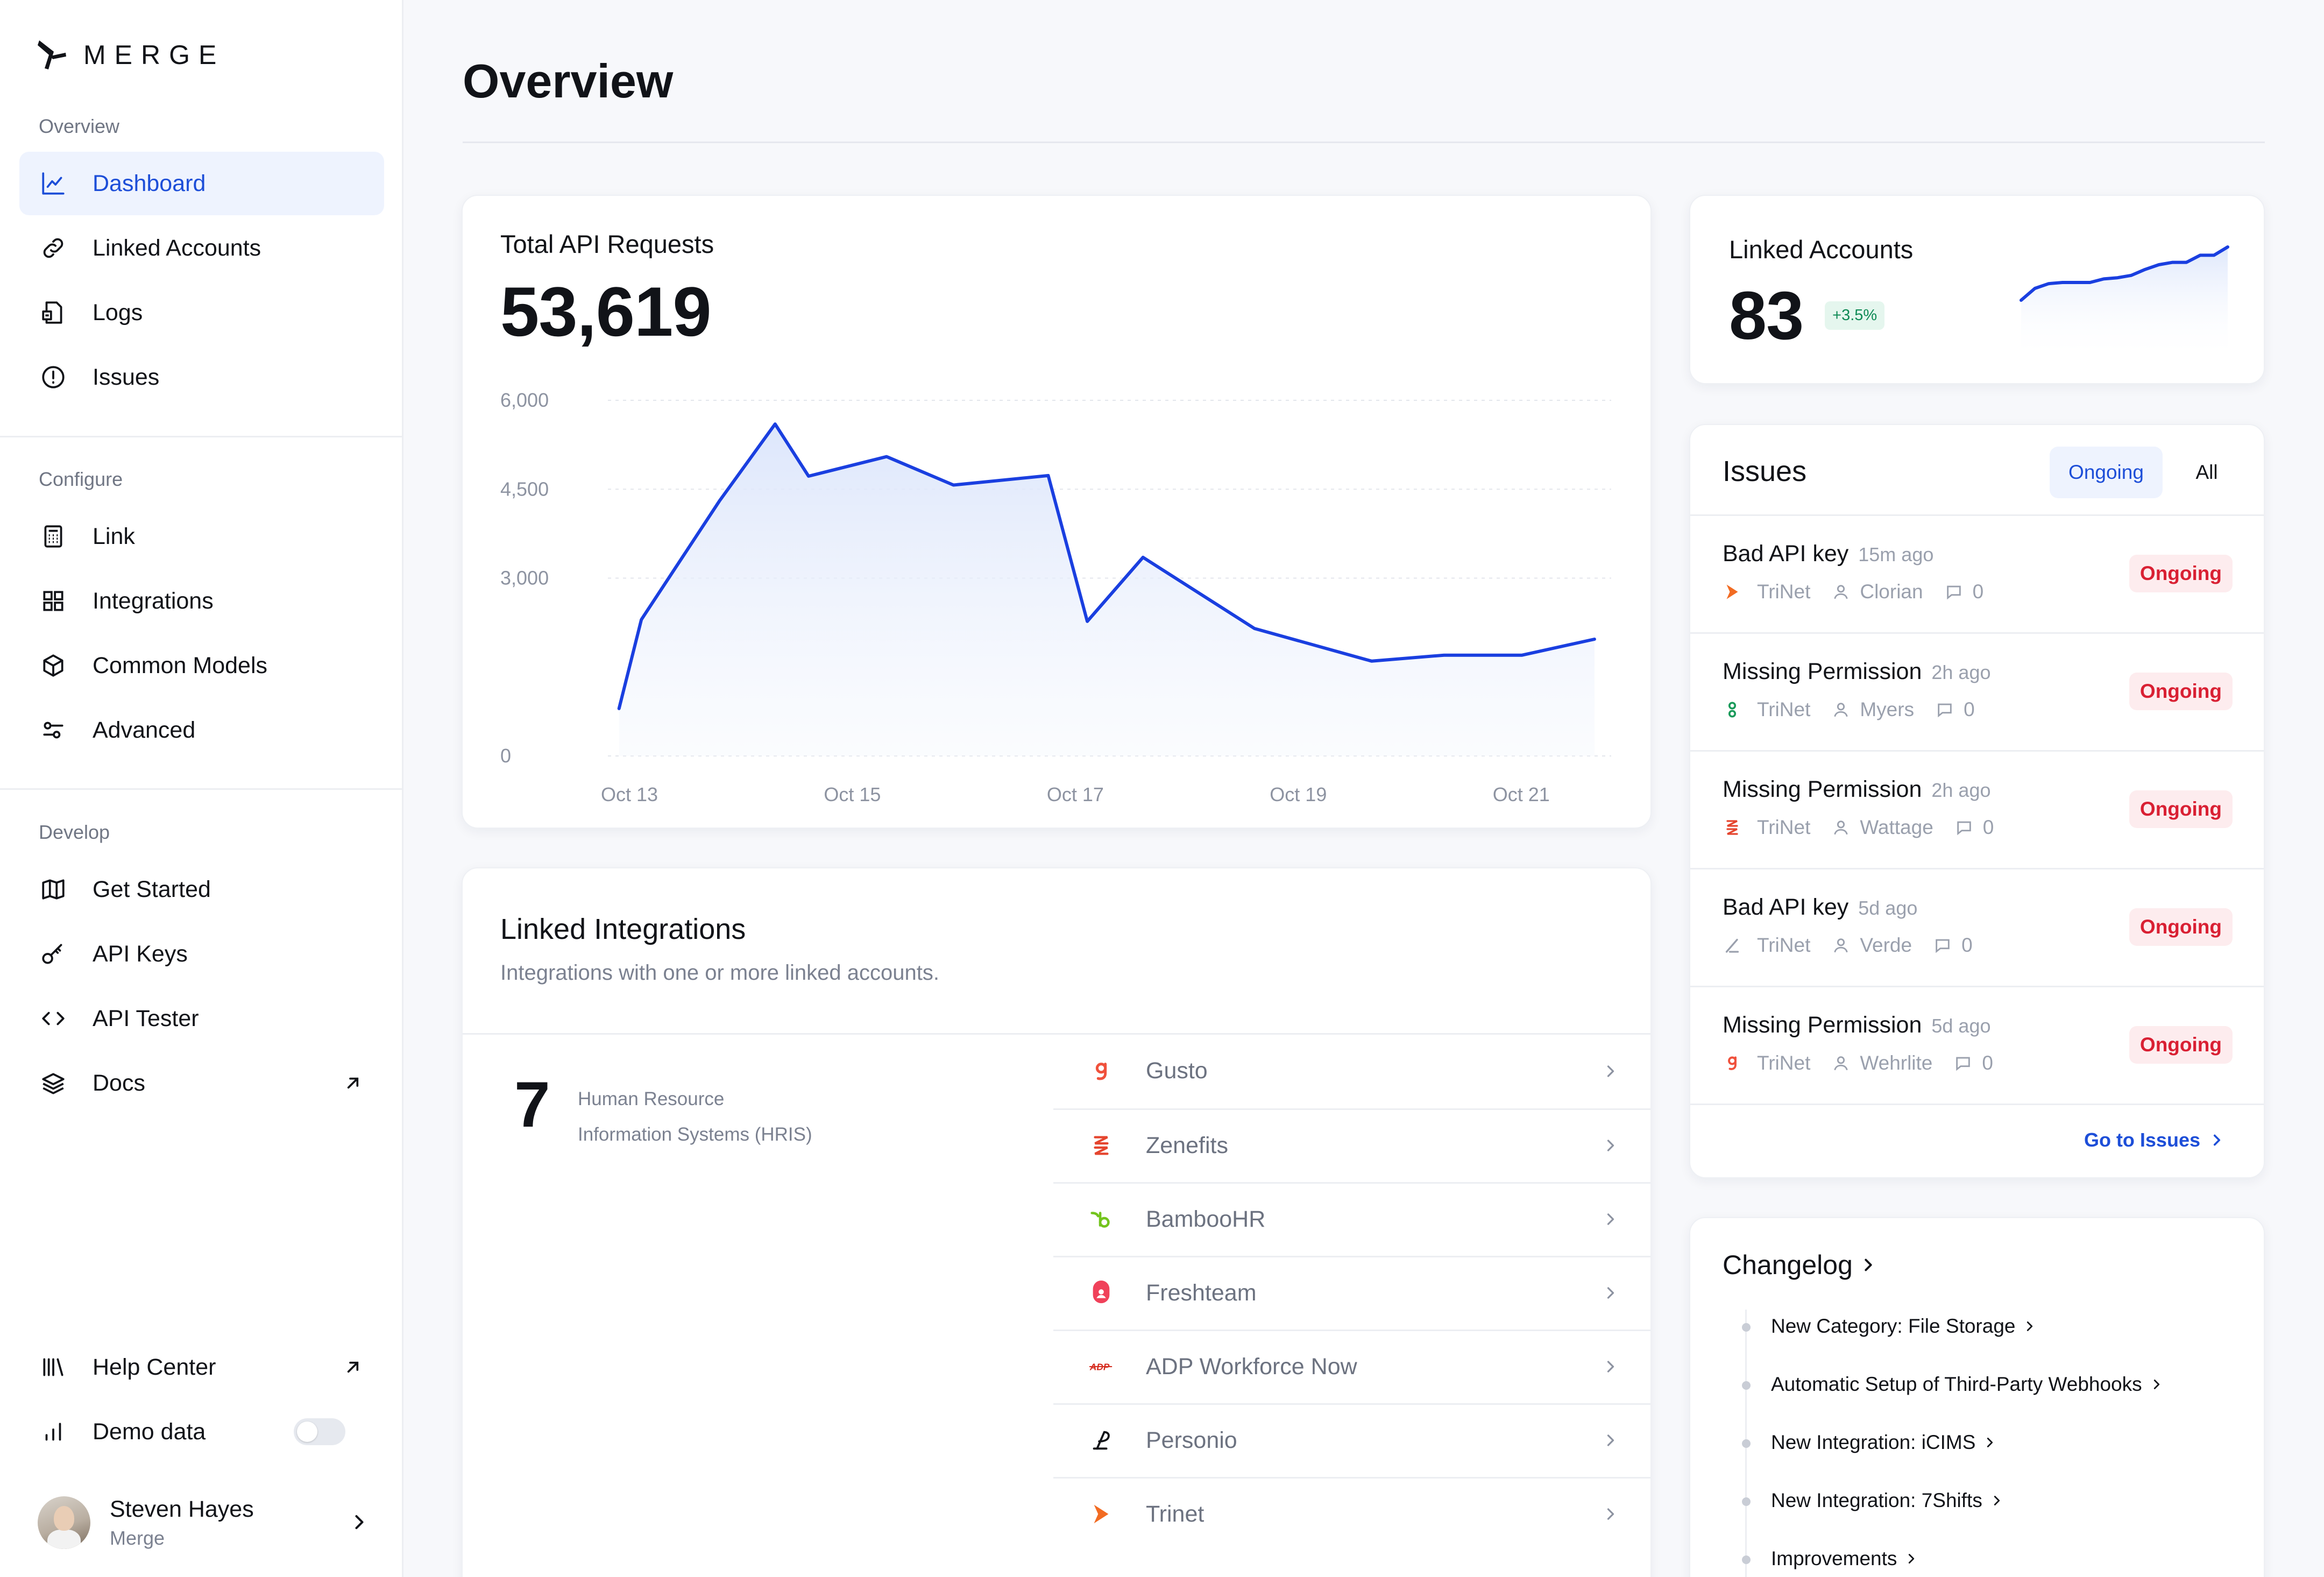  I want to click on sidebar-item-logs: Logs, so click(201, 312).